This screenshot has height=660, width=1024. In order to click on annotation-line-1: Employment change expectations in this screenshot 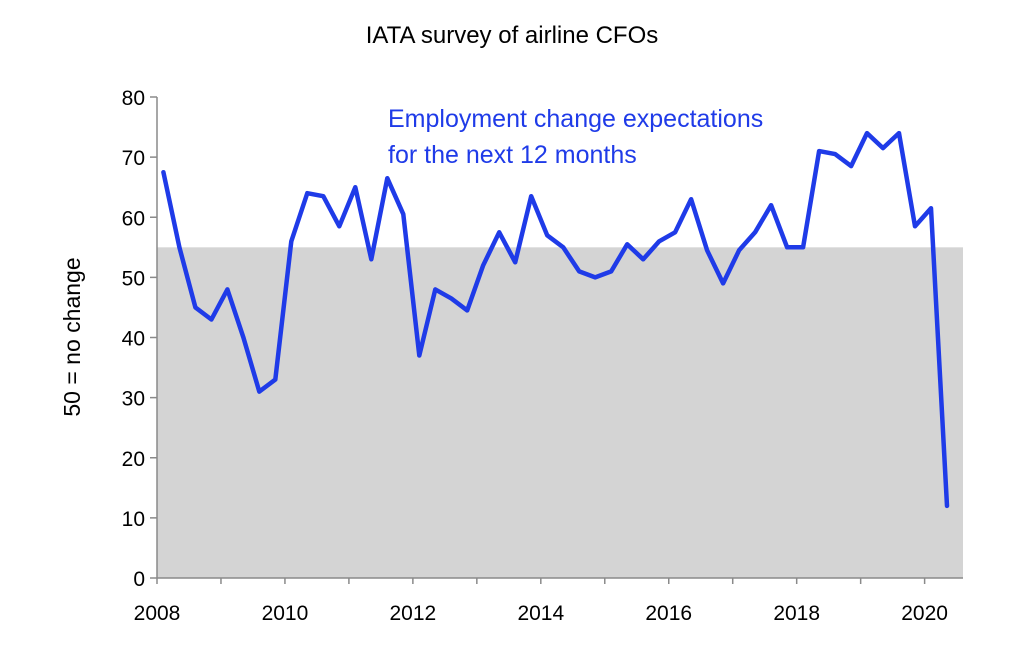, I will do `click(575, 119)`.